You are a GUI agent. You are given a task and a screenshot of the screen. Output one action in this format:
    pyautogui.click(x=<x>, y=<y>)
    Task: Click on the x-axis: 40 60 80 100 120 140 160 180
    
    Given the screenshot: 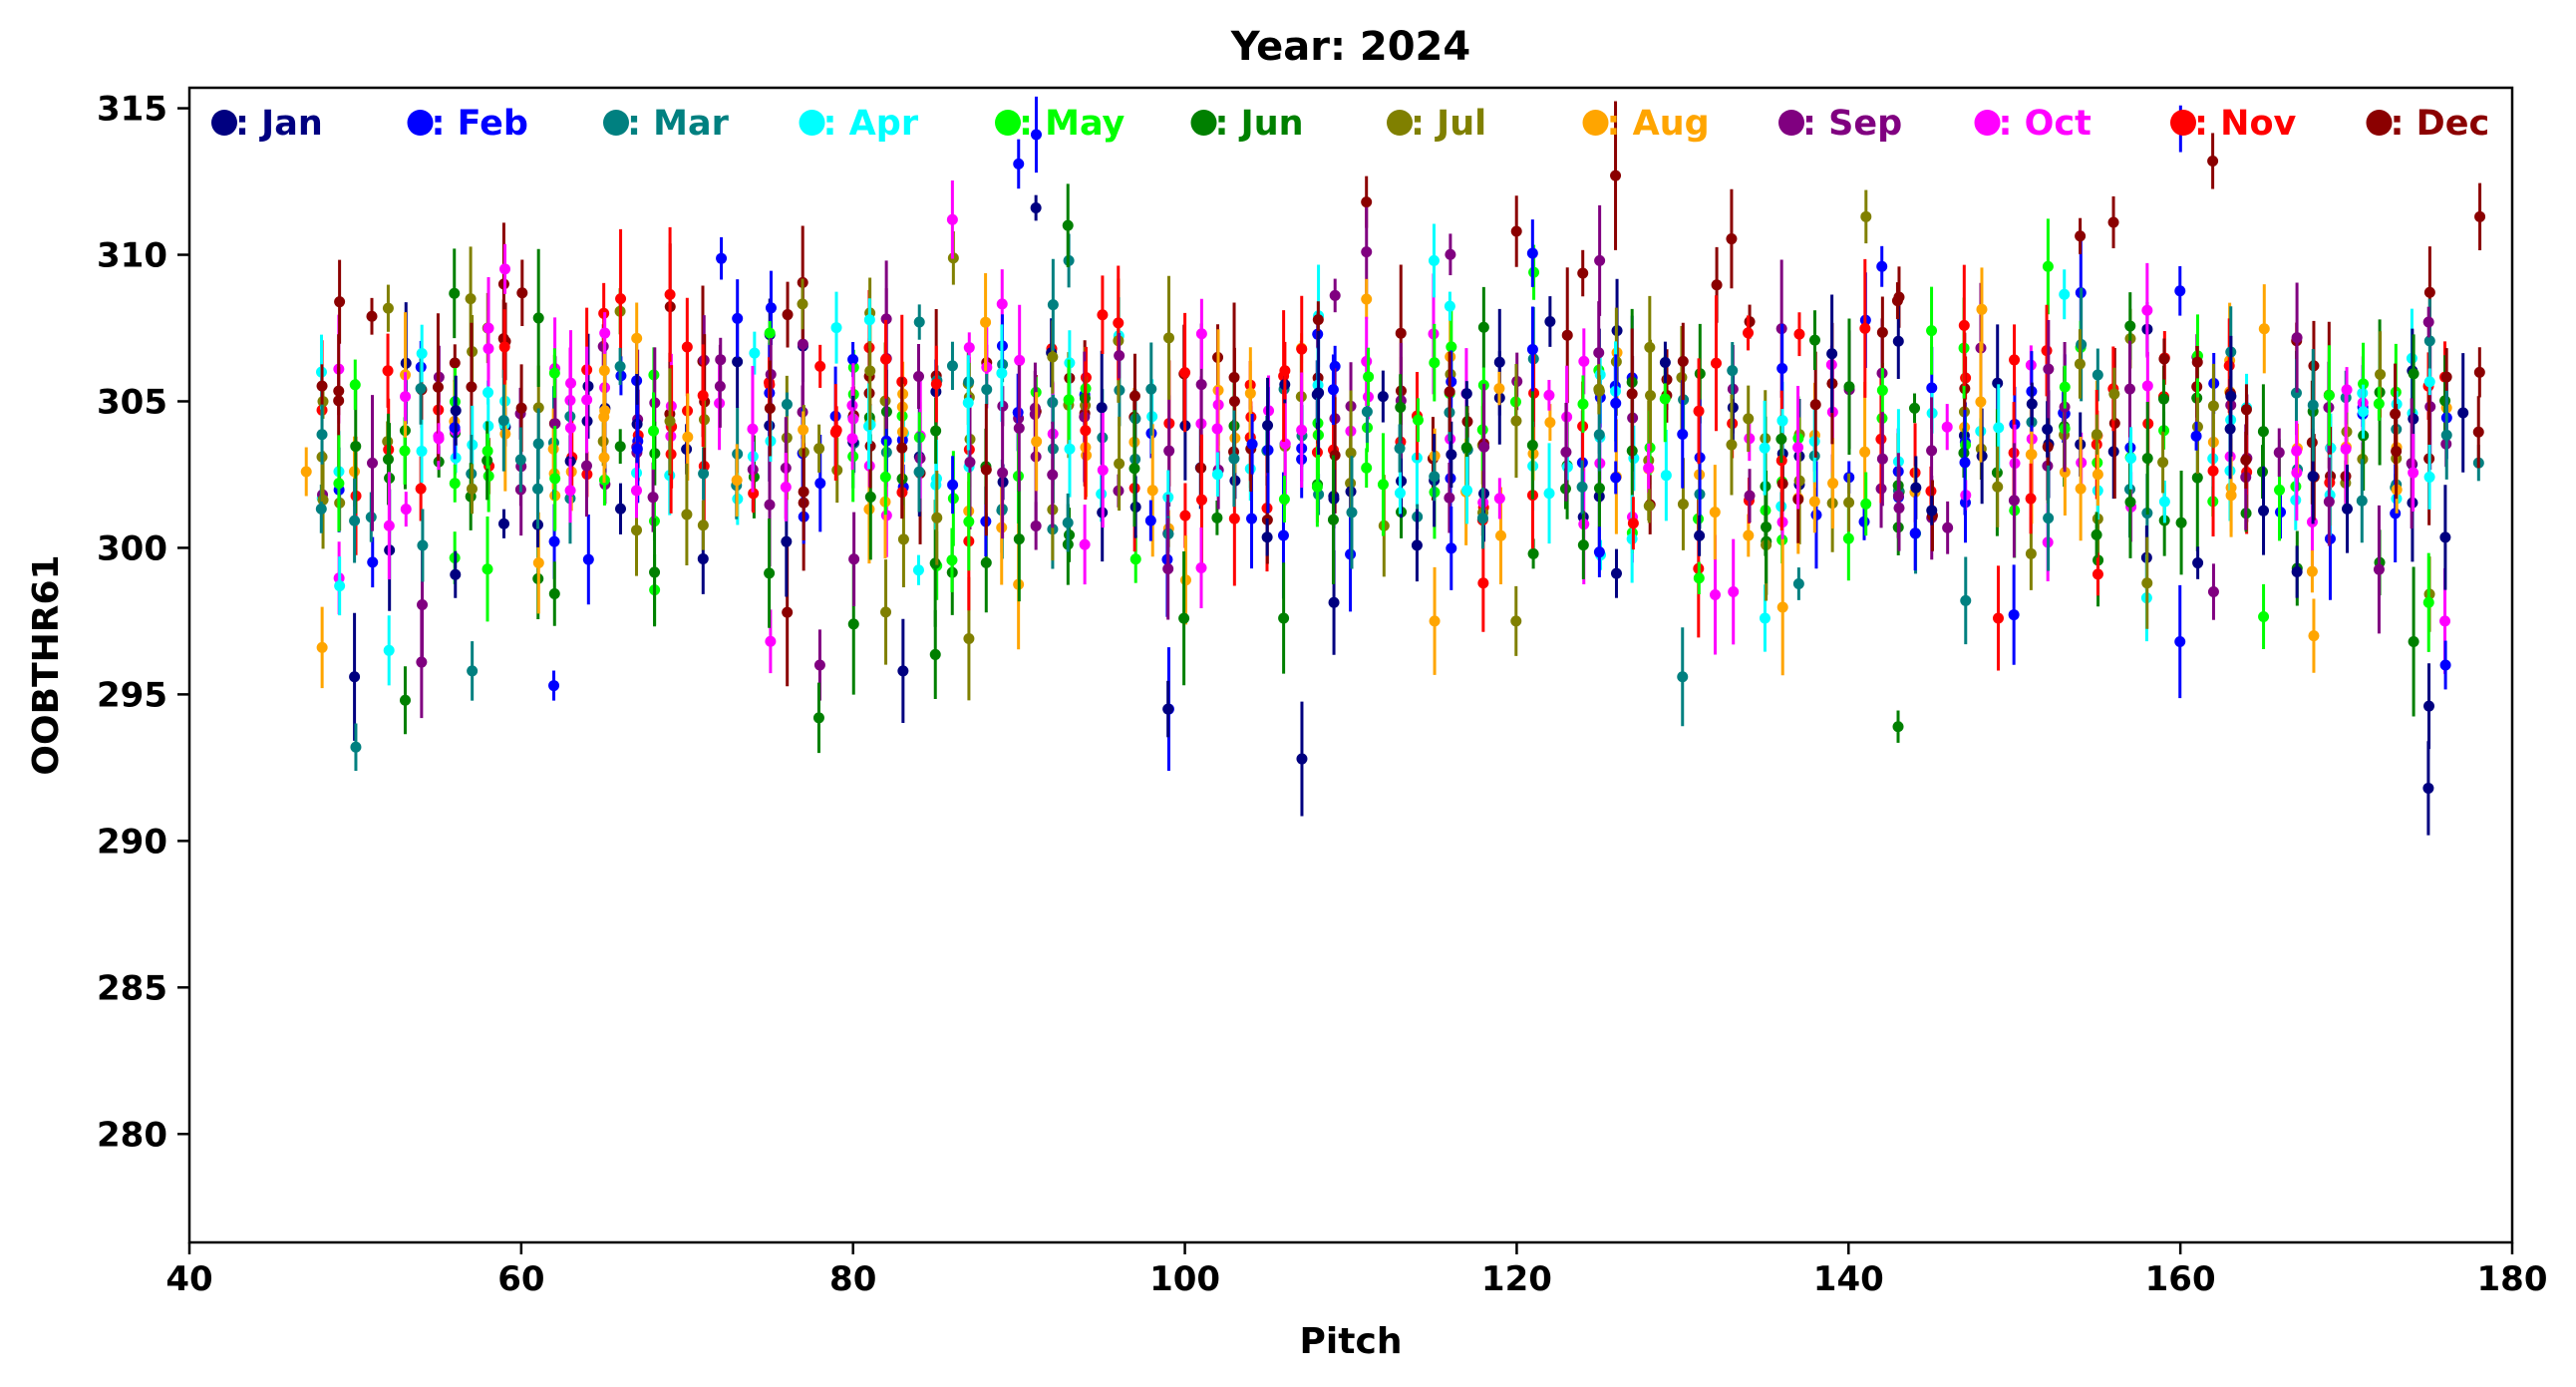 What is the action you would take?
    pyautogui.click(x=1356, y=1270)
    